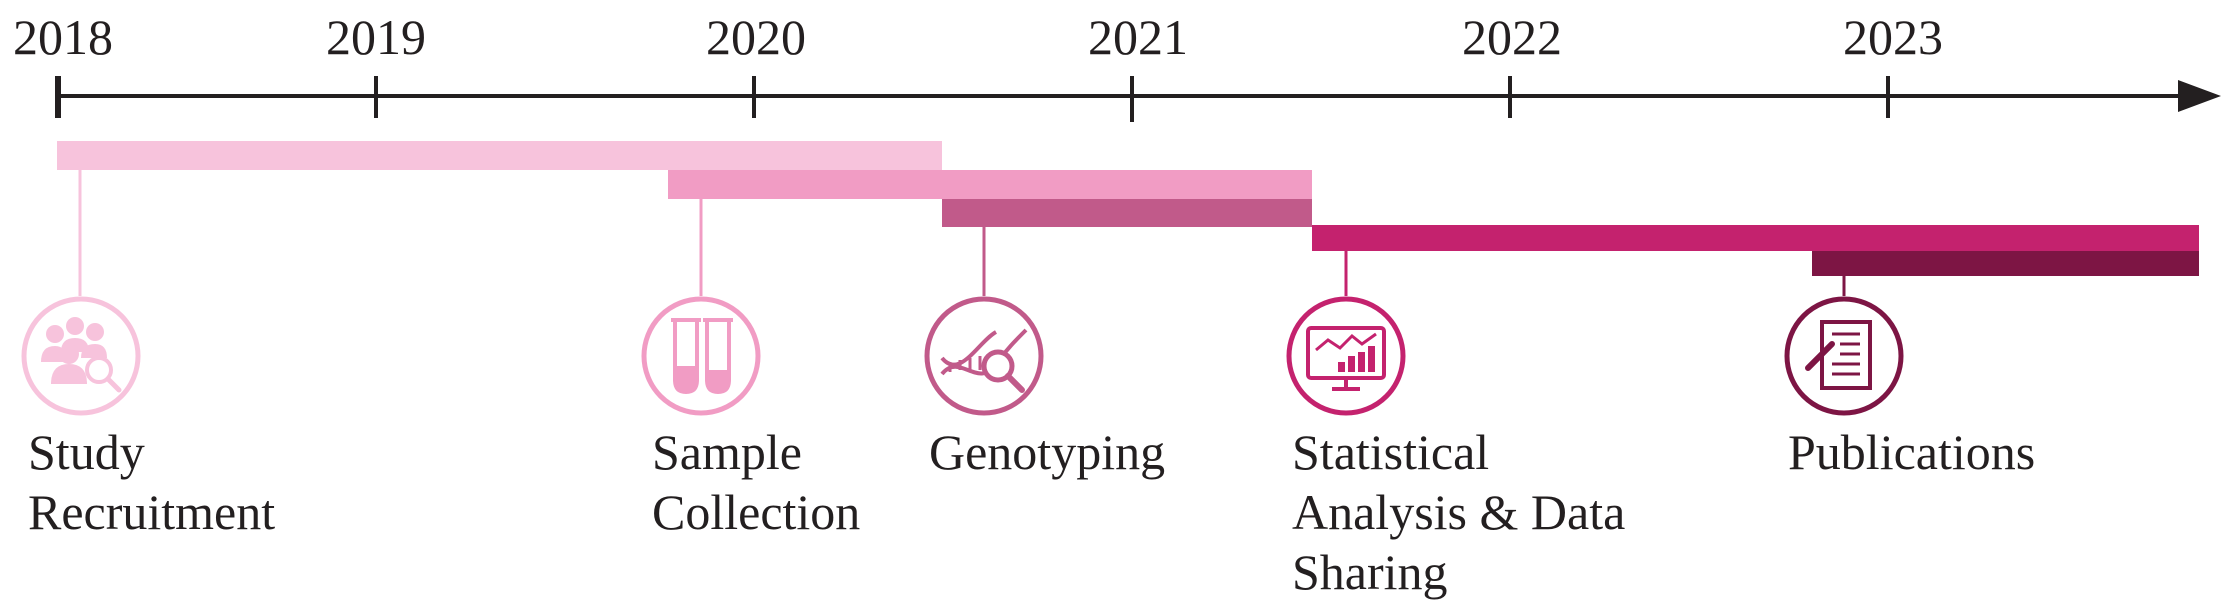 The image size is (2221, 611). What do you see at coordinates (376, 37) in the screenshot?
I see `year-label-2019: 2019` at bounding box center [376, 37].